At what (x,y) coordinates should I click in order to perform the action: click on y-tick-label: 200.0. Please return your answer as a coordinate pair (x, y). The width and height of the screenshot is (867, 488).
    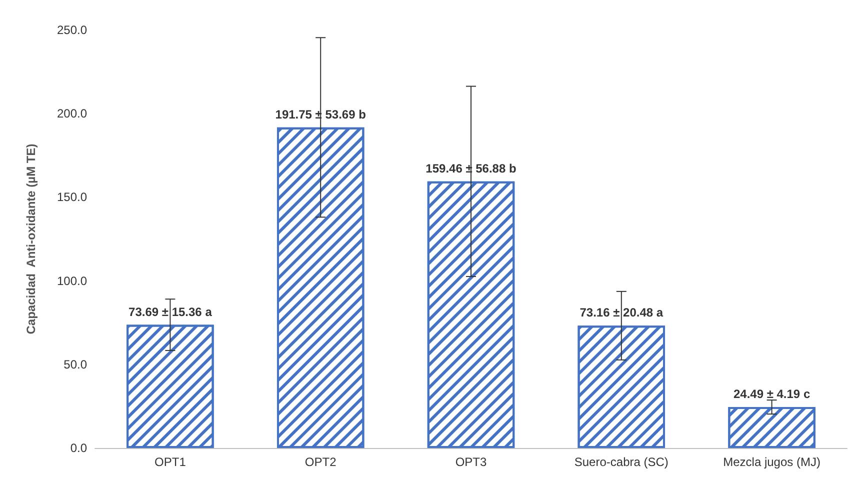
    Looking at the image, I should click on (72, 113).